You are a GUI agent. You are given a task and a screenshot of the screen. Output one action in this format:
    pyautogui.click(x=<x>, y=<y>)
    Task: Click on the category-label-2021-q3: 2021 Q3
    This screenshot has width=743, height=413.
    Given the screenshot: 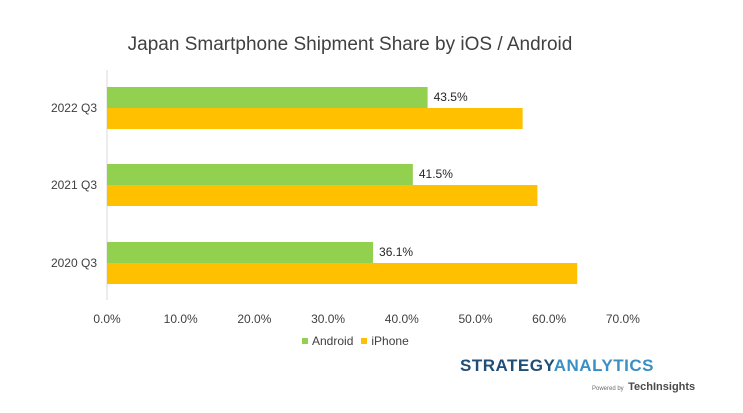 What is the action you would take?
    pyautogui.click(x=74, y=185)
    